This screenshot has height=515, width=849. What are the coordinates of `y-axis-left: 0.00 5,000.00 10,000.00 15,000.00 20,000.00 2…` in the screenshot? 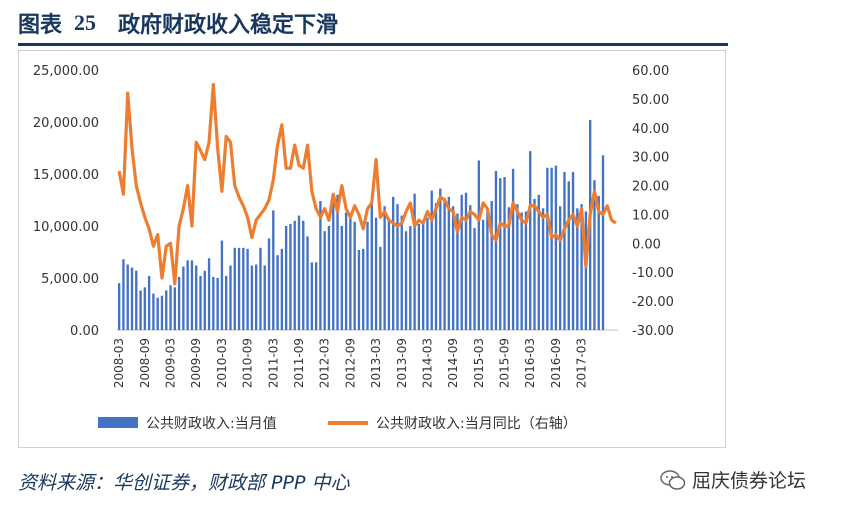 It's located at (66, 201).